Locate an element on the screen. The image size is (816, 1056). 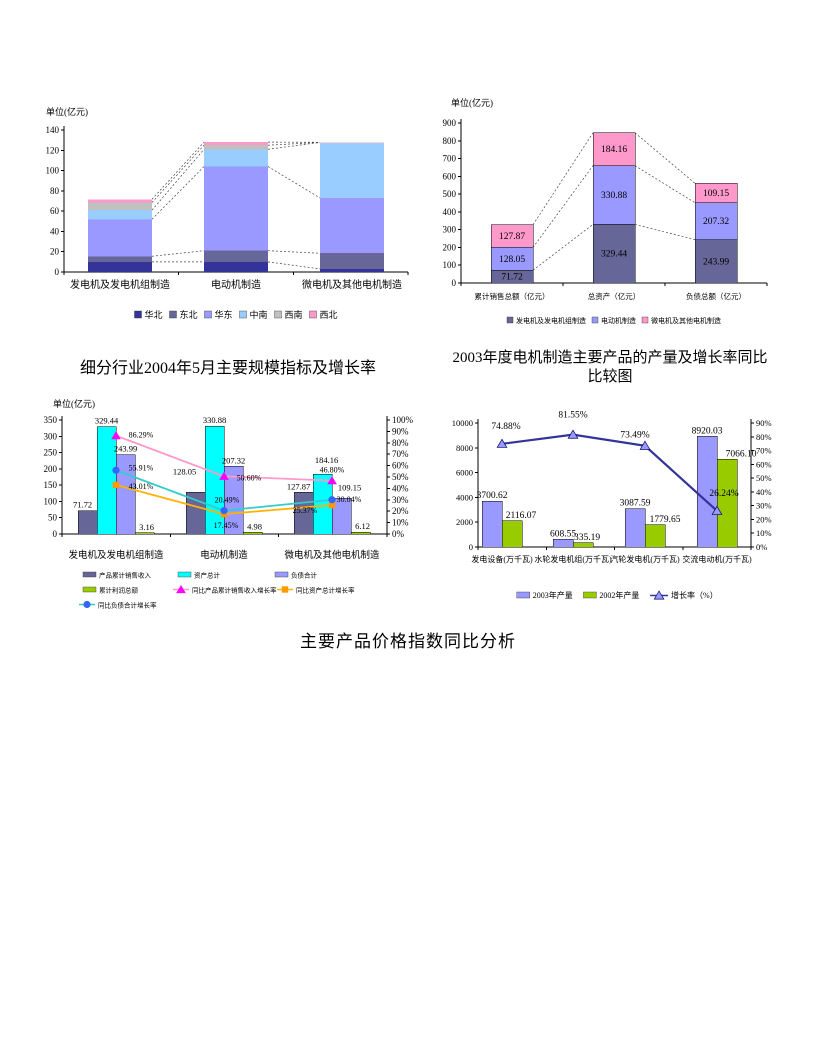
tick-label: 700 is located at coordinates (450, 159).